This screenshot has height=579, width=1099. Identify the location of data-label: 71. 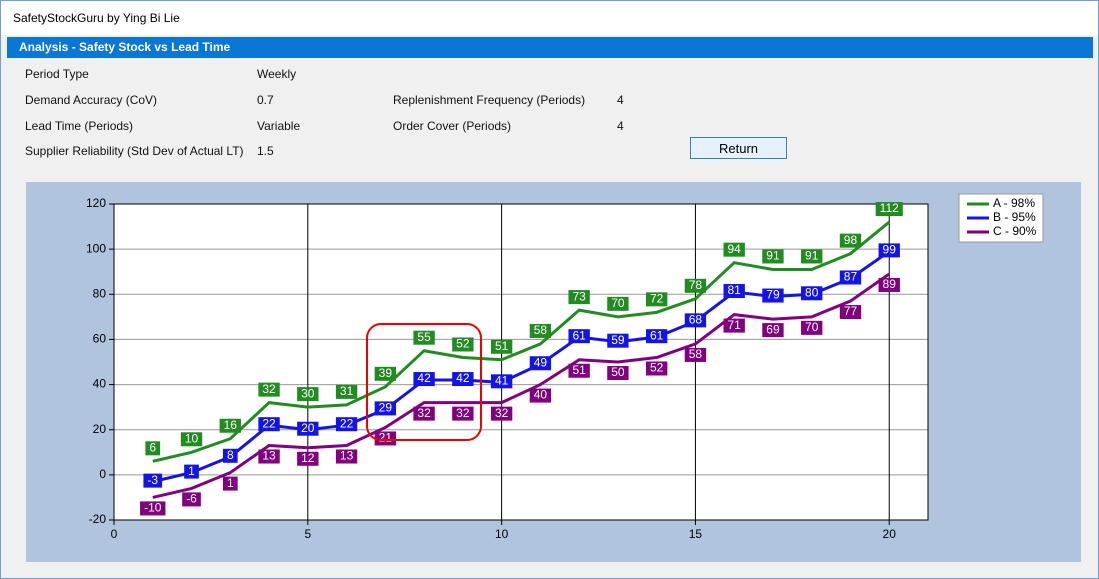
(735, 325).